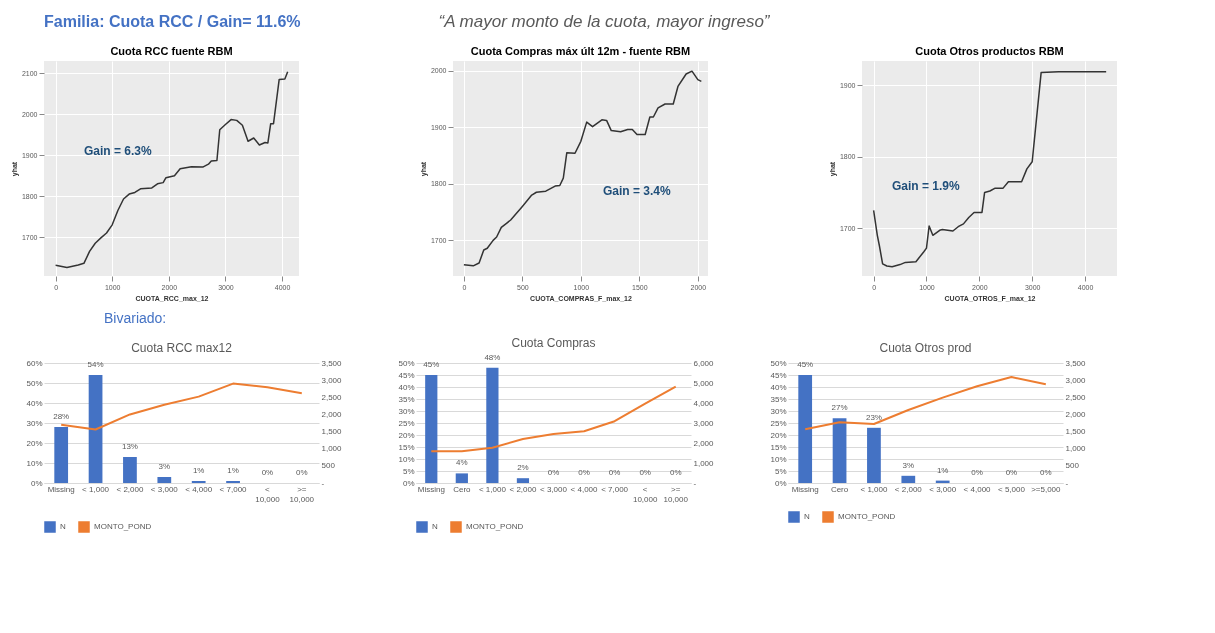  I want to click on y-tick-label: 25%, so click(406, 423).